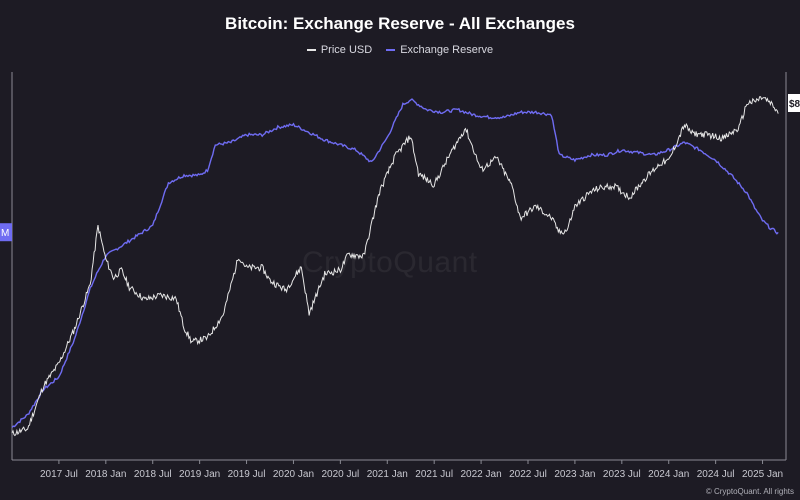 The height and width of the screenshot is (500, 800). What do you see at coordinates (749, 491) in the screenshot?
I see `copyright-text: © CryptoQuant. All rights` at bounding box center [749, 491].